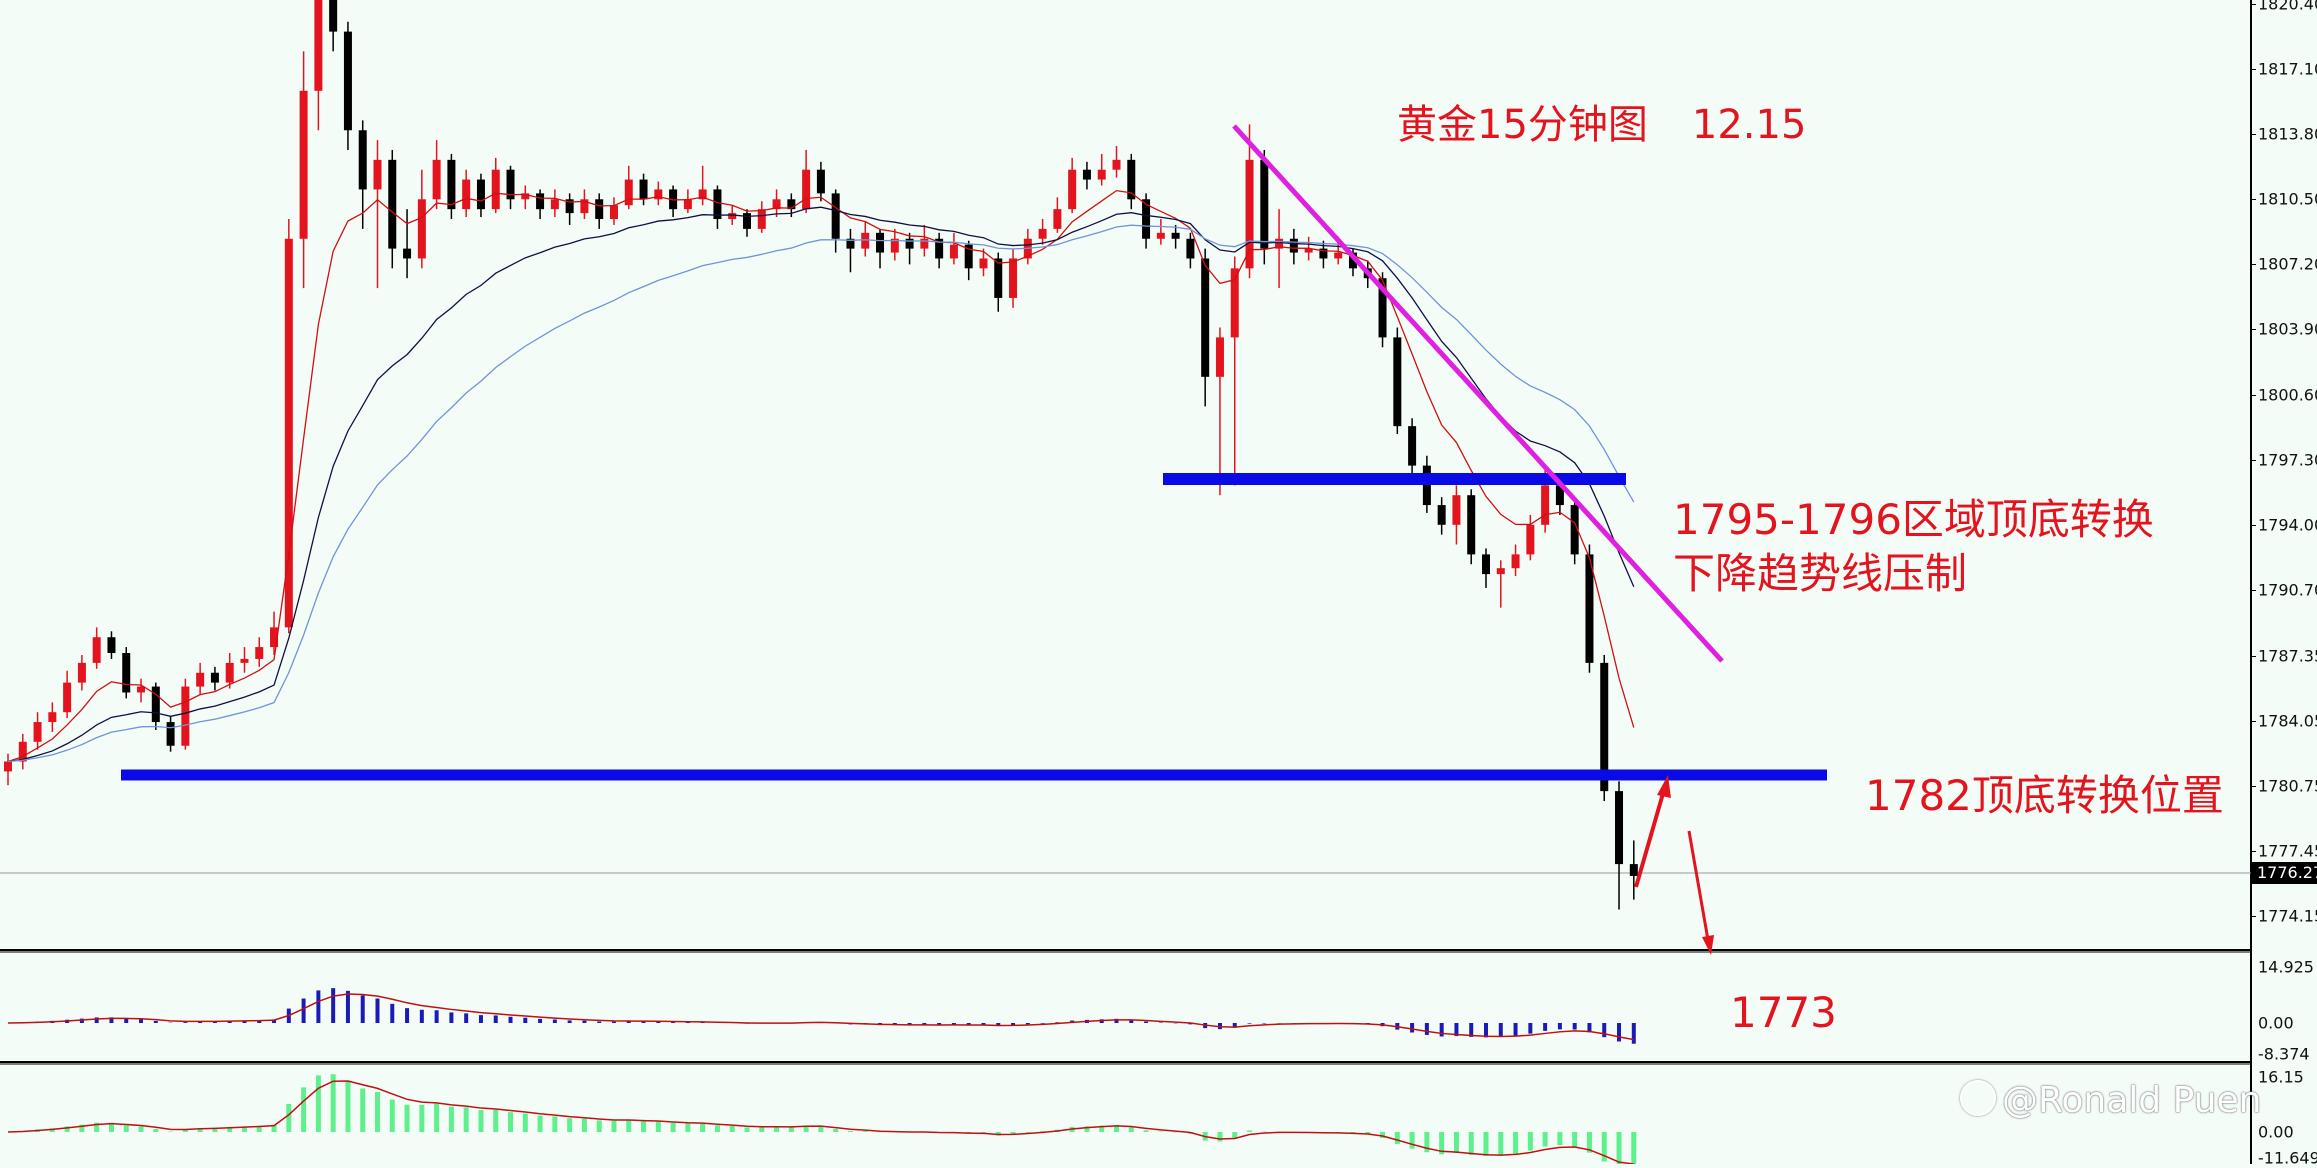 Image resolution: width=2317 pixels, height=1168 pixels. I want to click on price-tick-label: 1777.45, so click(2287, 851).